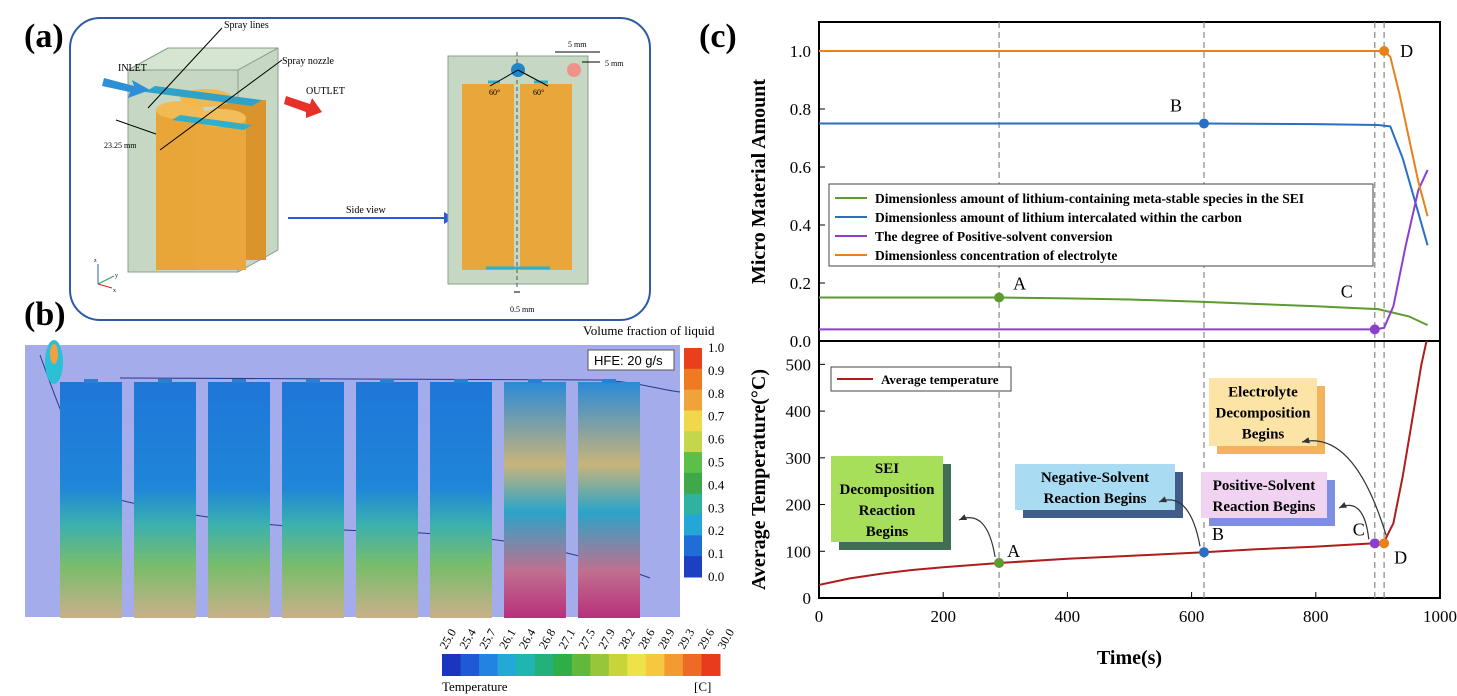 The image size is (1457, 696). Describe the element at coordinates (507, 638) in the screenshot. I see `temp-tick: 26.1` at that location.